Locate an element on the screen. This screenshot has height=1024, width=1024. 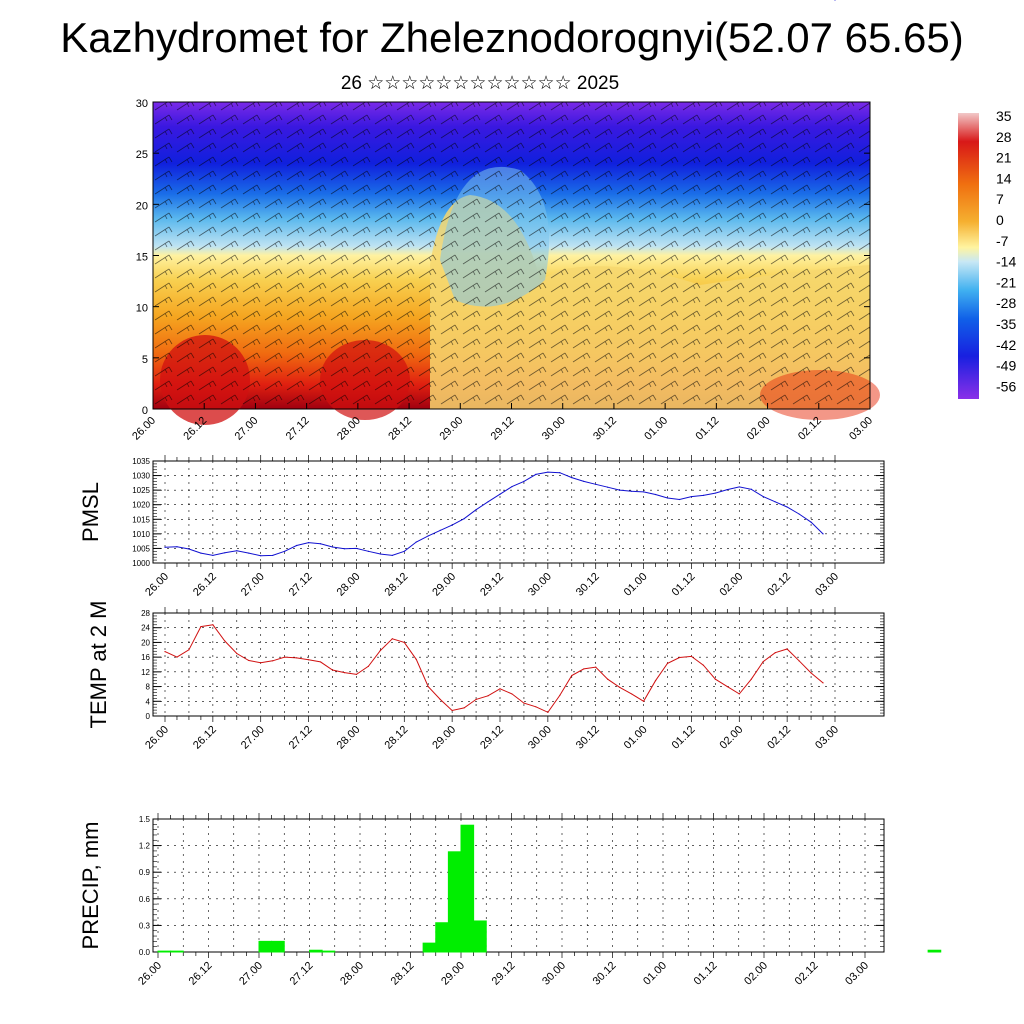
y-axis-label: TEMP at 2 M is located at coordinates (98, 665).